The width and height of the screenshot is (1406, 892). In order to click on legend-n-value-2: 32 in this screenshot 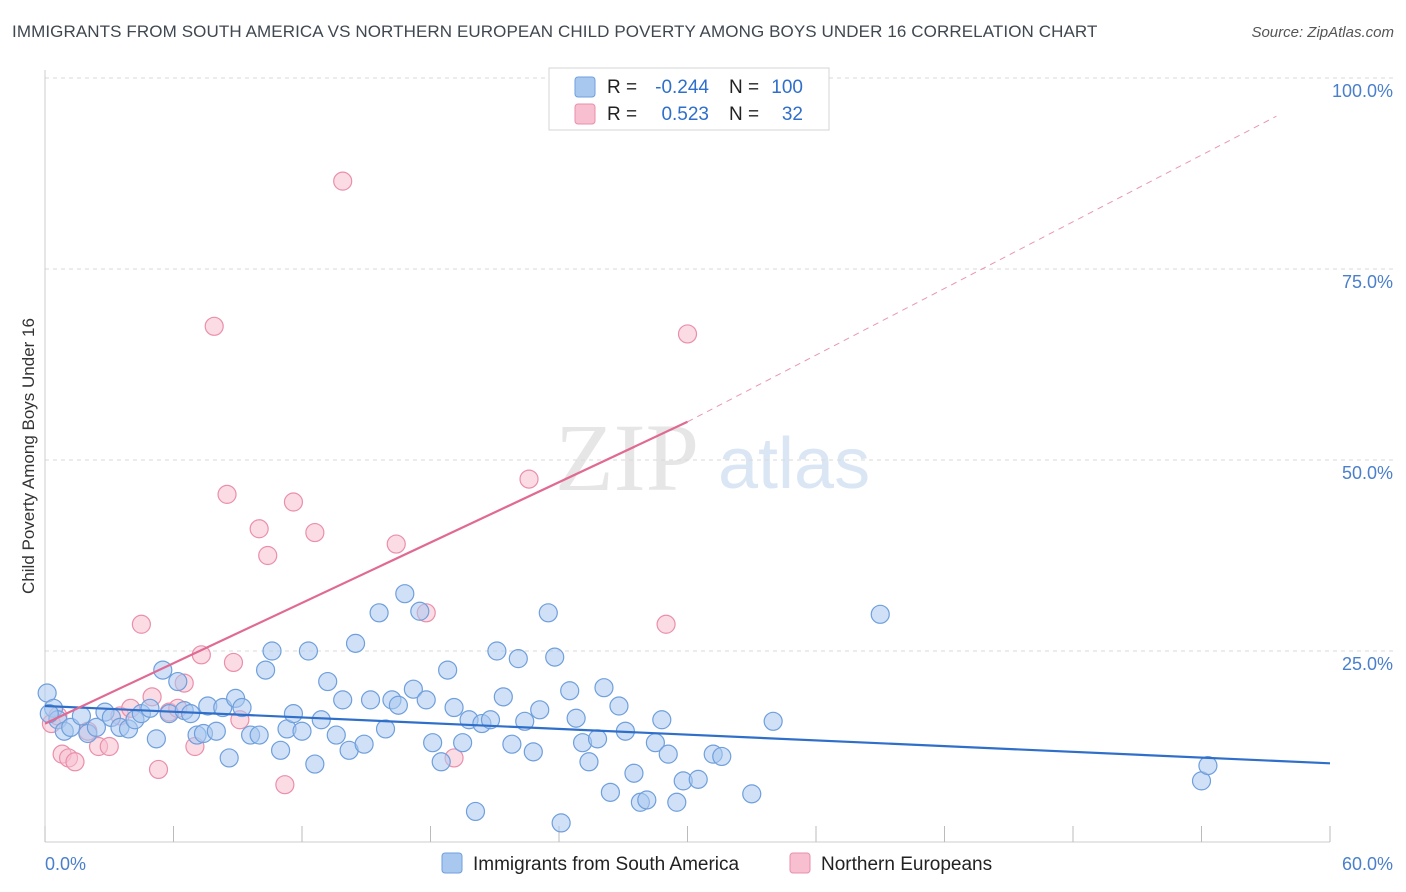, I will do `click(792, 114)`.